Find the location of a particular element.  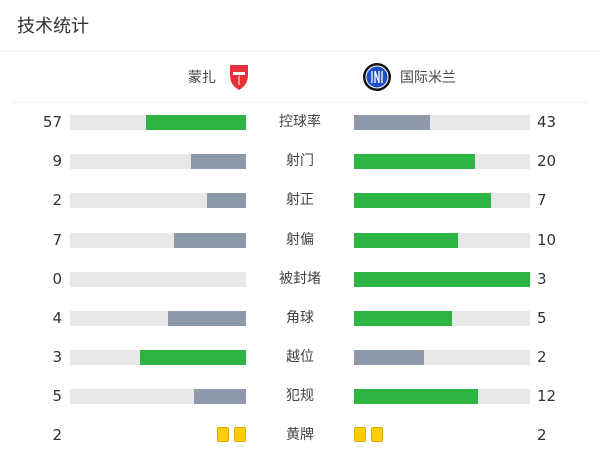

stat-row: 4 角球 5 is located at coordinates (300, 318).